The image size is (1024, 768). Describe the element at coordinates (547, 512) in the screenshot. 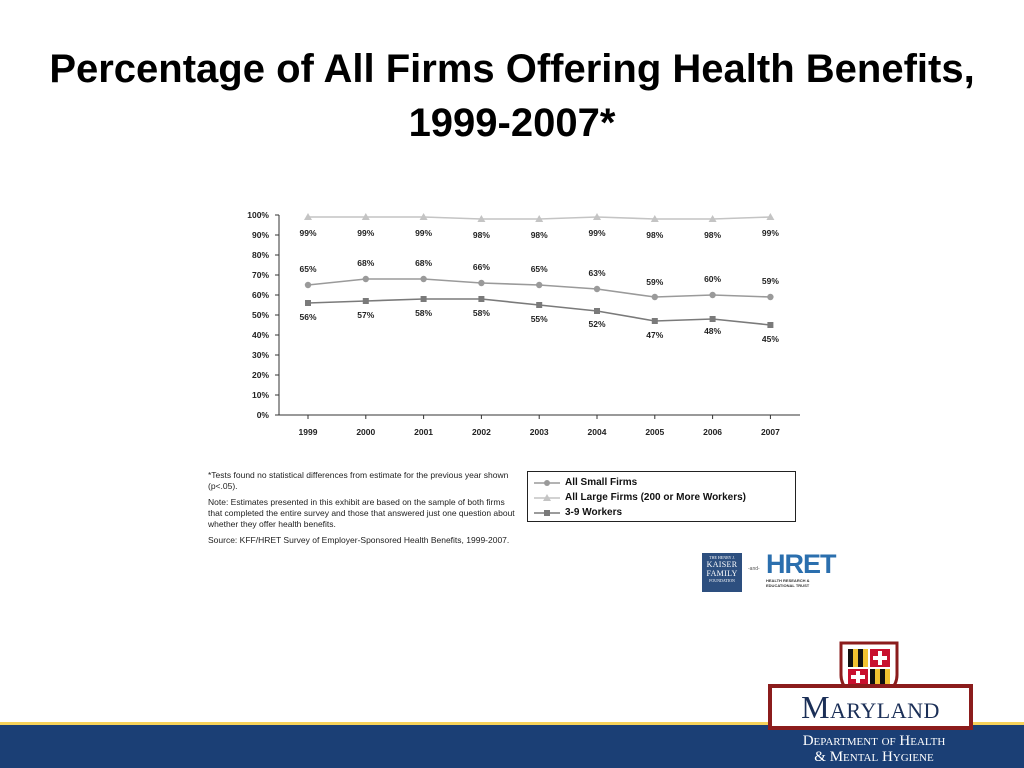

I see `legend-swatch-square-icon` at that location.